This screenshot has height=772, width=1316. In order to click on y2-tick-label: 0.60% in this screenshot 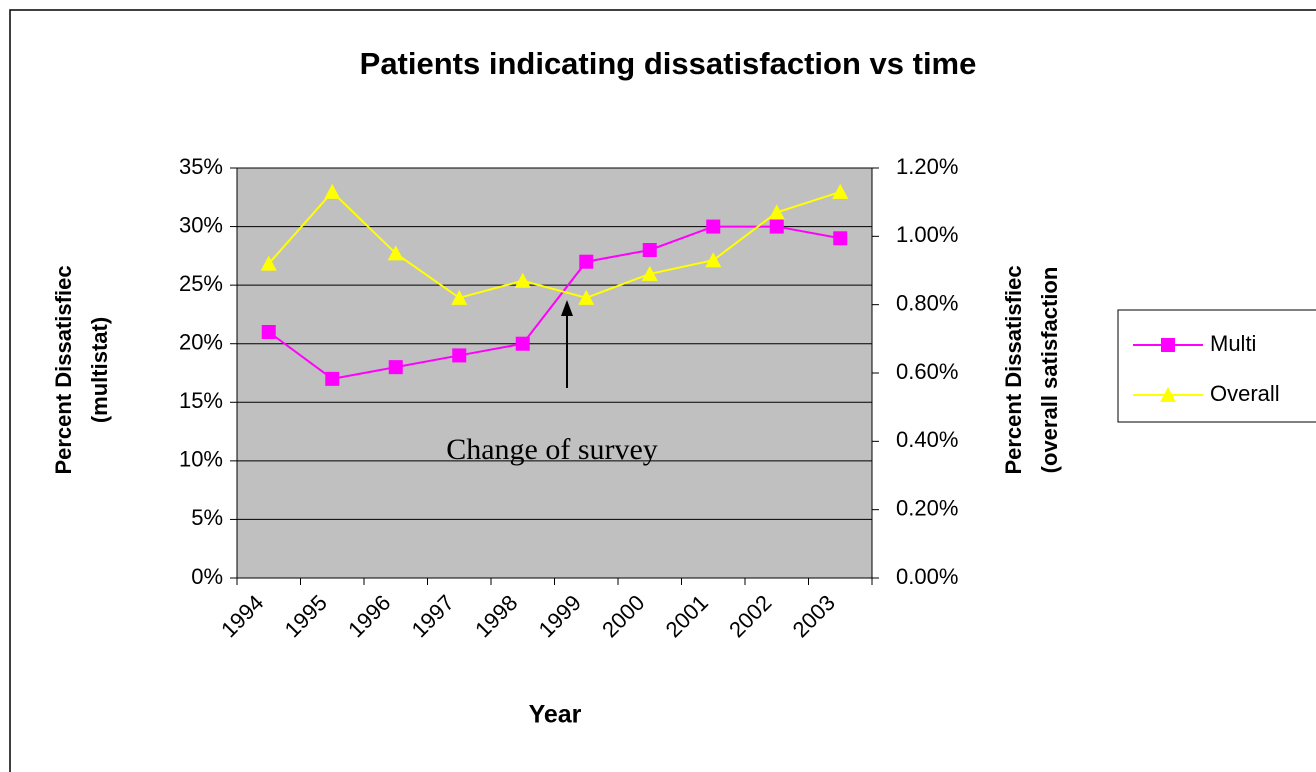, I will do `click(927, 371)`.